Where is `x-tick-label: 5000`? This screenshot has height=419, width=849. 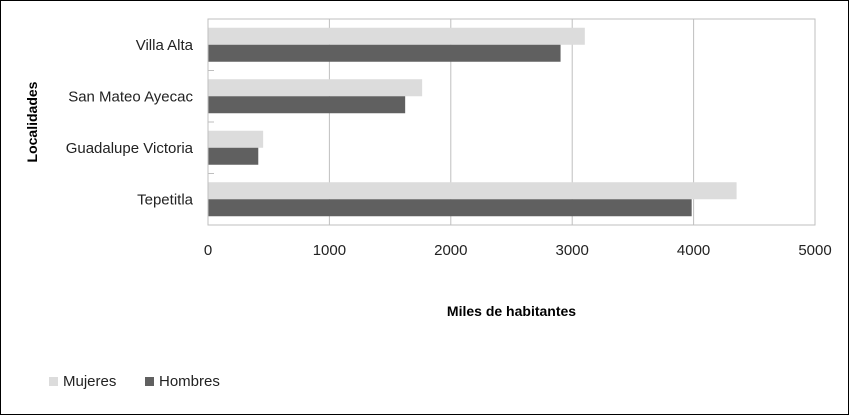 x-tick-label: 5000 is located at coordinates (814, 250).